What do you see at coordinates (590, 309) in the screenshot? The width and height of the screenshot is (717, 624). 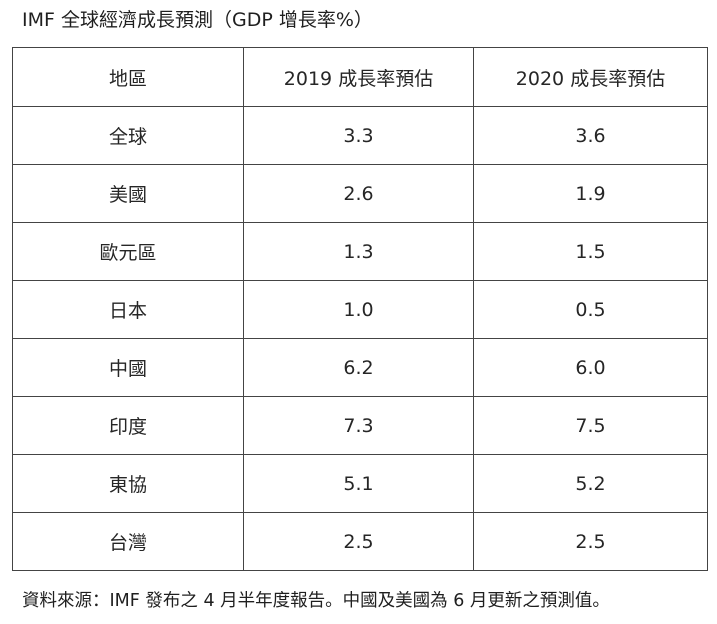 I see `value-2020-cell: 0.5` at bounding box center [590, 309].